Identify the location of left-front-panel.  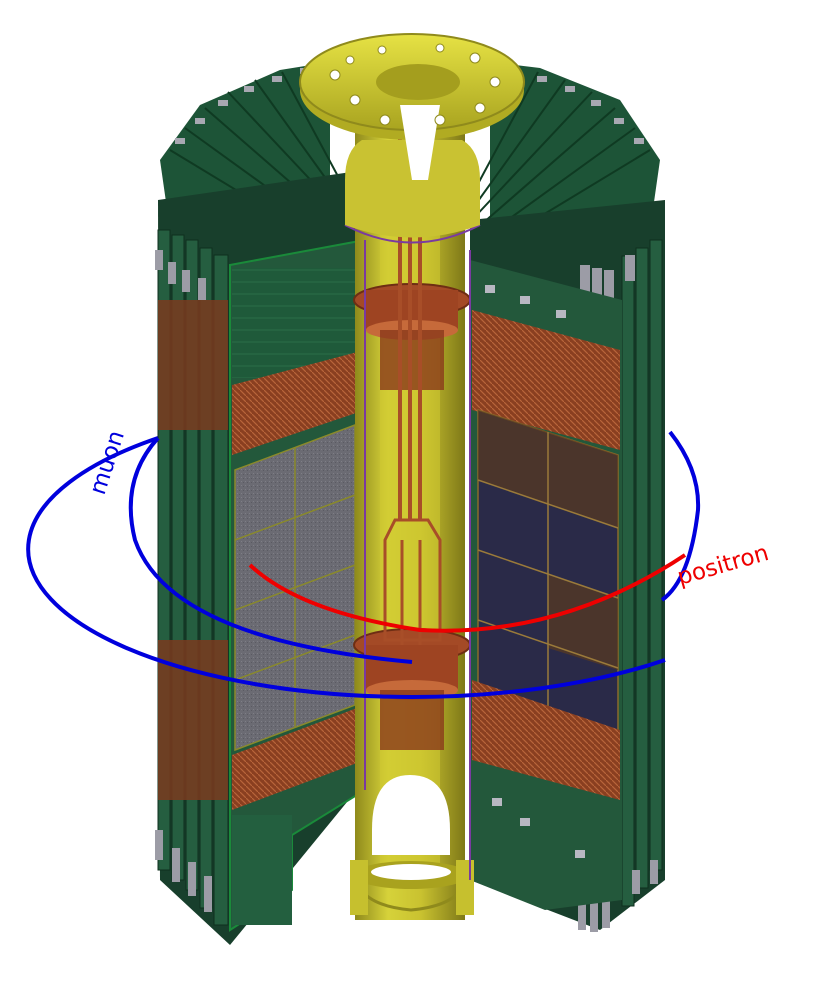
(297, 585).